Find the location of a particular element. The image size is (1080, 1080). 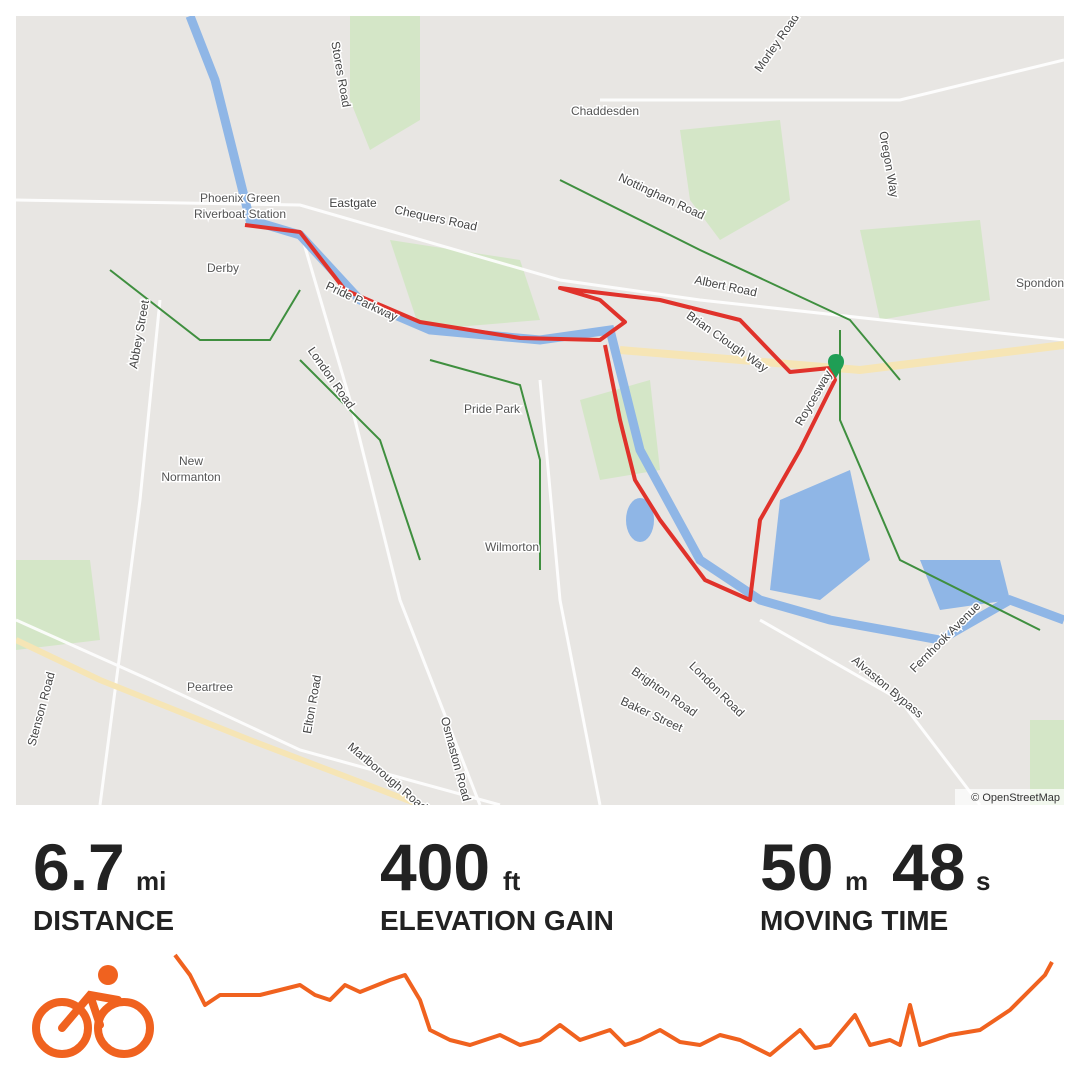

map-label: Normanton is located at coordinates (190, 477).